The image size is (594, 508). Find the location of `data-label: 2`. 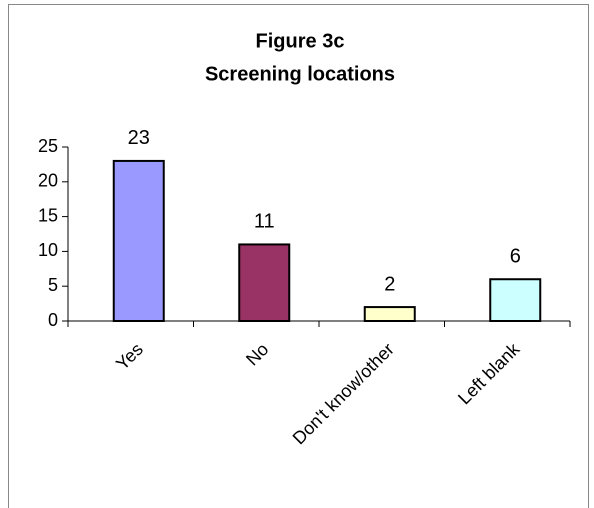

data-label: 2 is located at coordinates (389, 284).